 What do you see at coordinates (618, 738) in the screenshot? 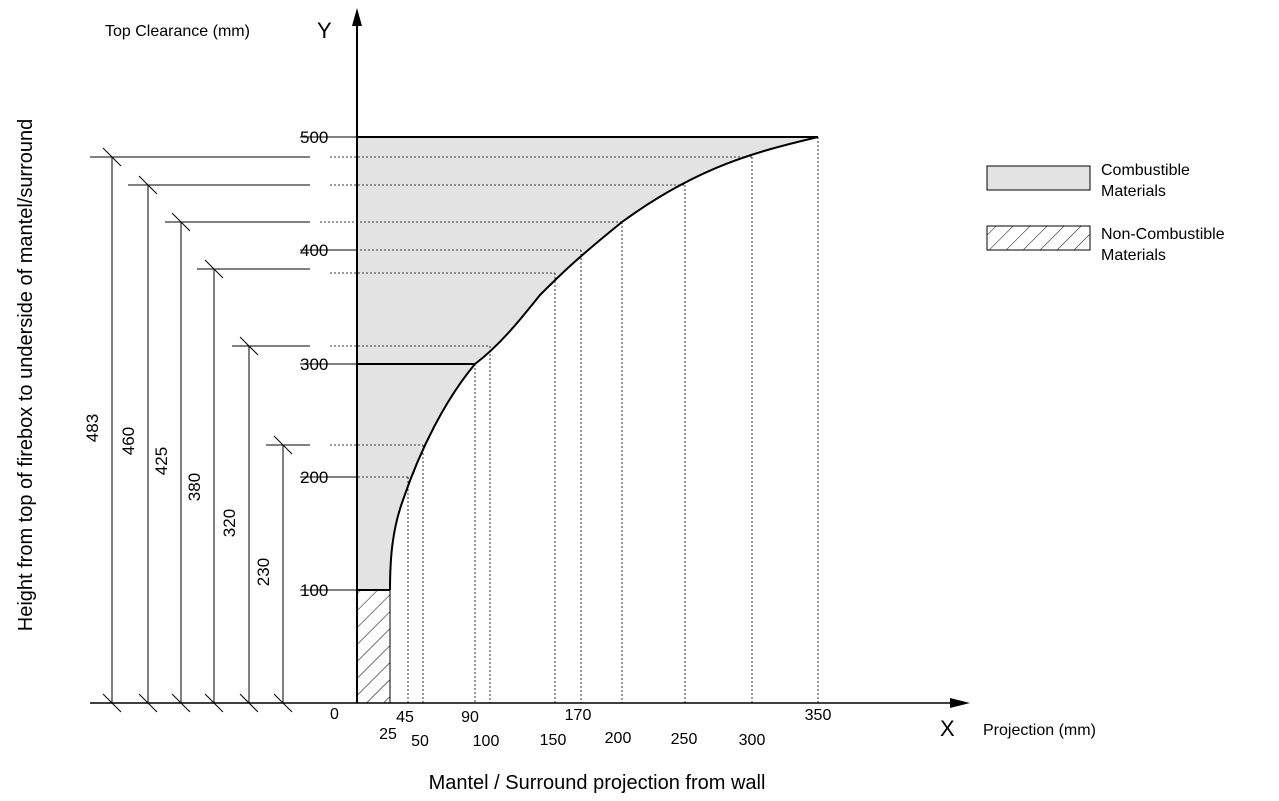
I see `x-tick-200: 200` at bounding box center [618, 738].